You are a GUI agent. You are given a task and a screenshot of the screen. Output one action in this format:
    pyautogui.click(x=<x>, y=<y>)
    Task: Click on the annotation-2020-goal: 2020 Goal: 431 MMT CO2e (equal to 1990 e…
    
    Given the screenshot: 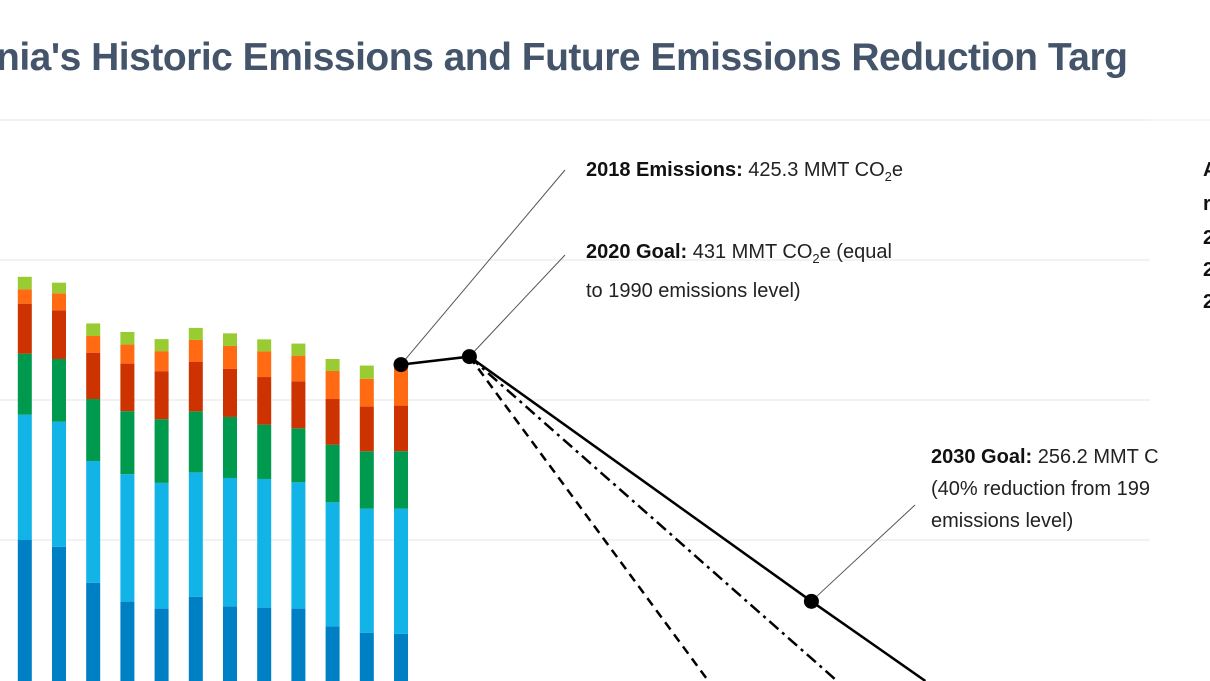 What is the action you would take?
    pyautogui.click(x=739, y=271)
    